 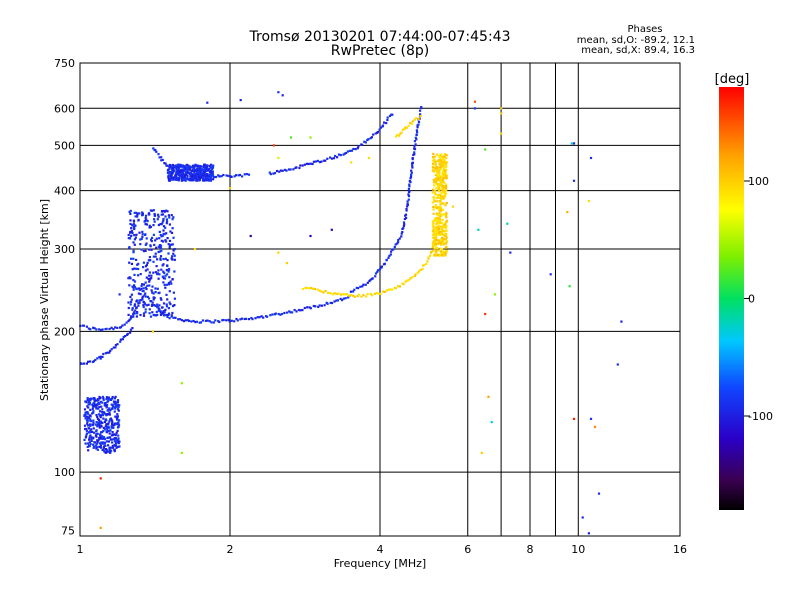 What do you see at coordinates (64, 63) in the screenshot?
I see `y-tick-label: 750` at bounding box center [64, 63].